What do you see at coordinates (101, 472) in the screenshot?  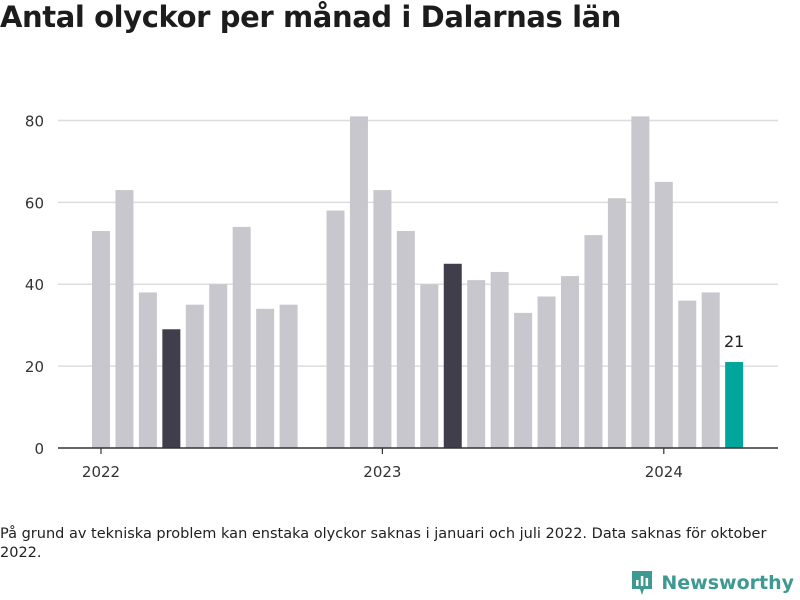 I see `x-tick-label: 2022` at bounding box center [101, 472].